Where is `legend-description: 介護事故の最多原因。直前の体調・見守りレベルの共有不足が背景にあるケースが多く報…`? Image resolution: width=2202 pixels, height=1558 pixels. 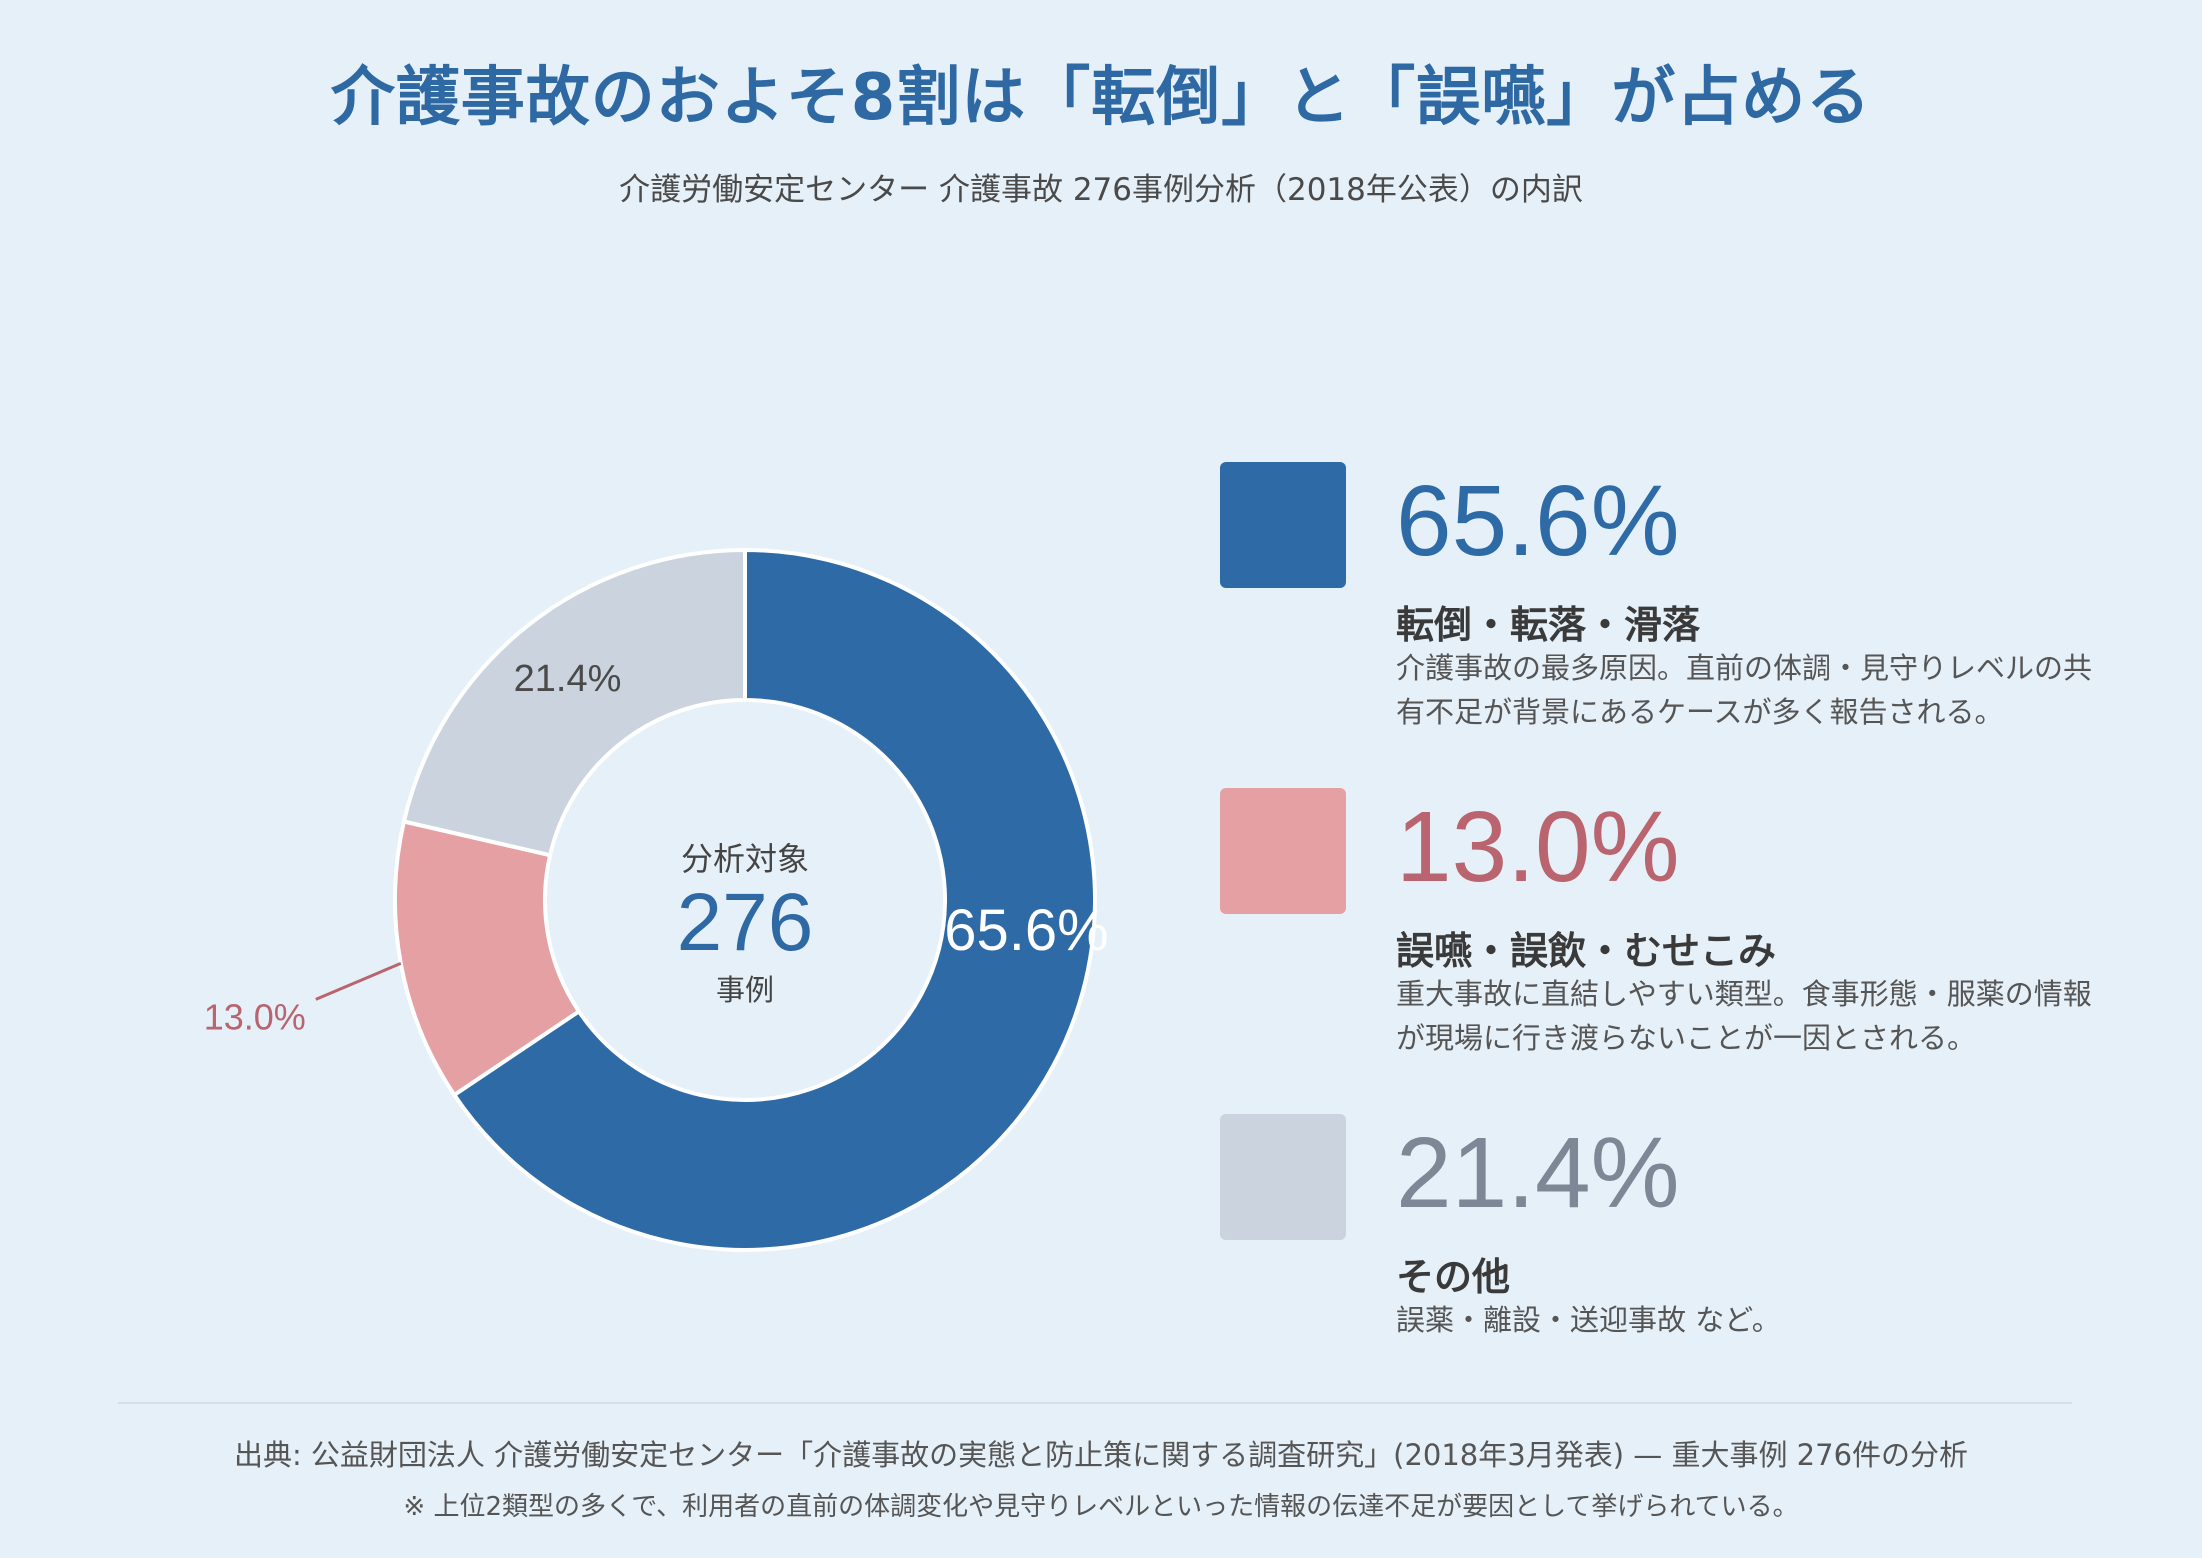
legend-description: 介護事故の最多原因。直前の体調・見守りレベルの共有不足が背景にあるケースが多く報… is located at coordinates (1744, 690).